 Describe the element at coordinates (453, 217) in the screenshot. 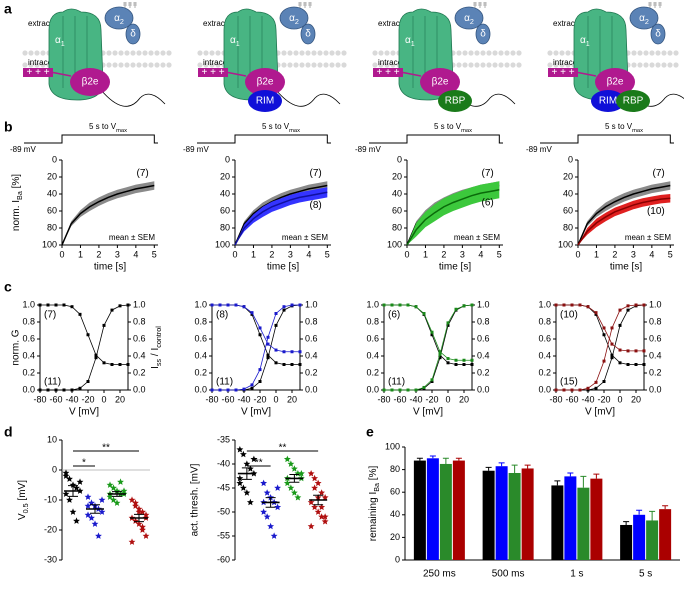

I see `series-line` at that location.